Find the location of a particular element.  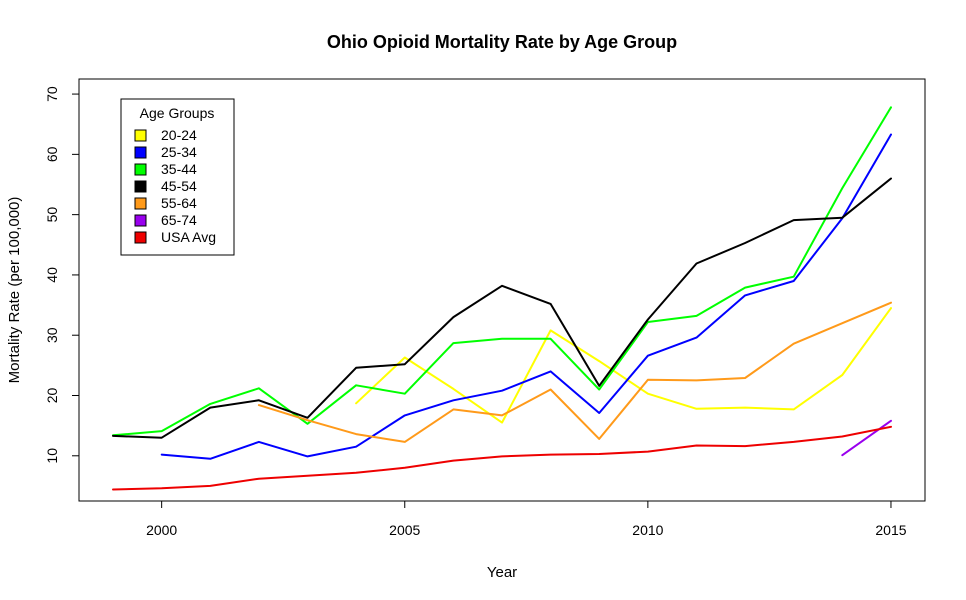

legend-label: USA Avg is located at coordinates (188, 237).